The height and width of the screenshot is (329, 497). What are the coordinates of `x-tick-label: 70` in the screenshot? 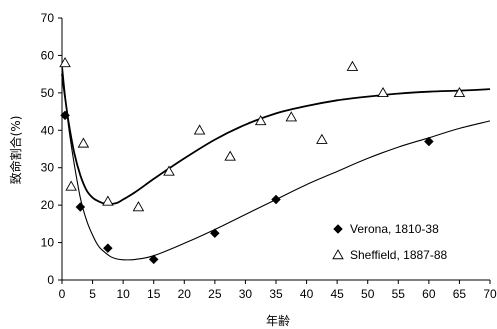 It's located at (490, 294).